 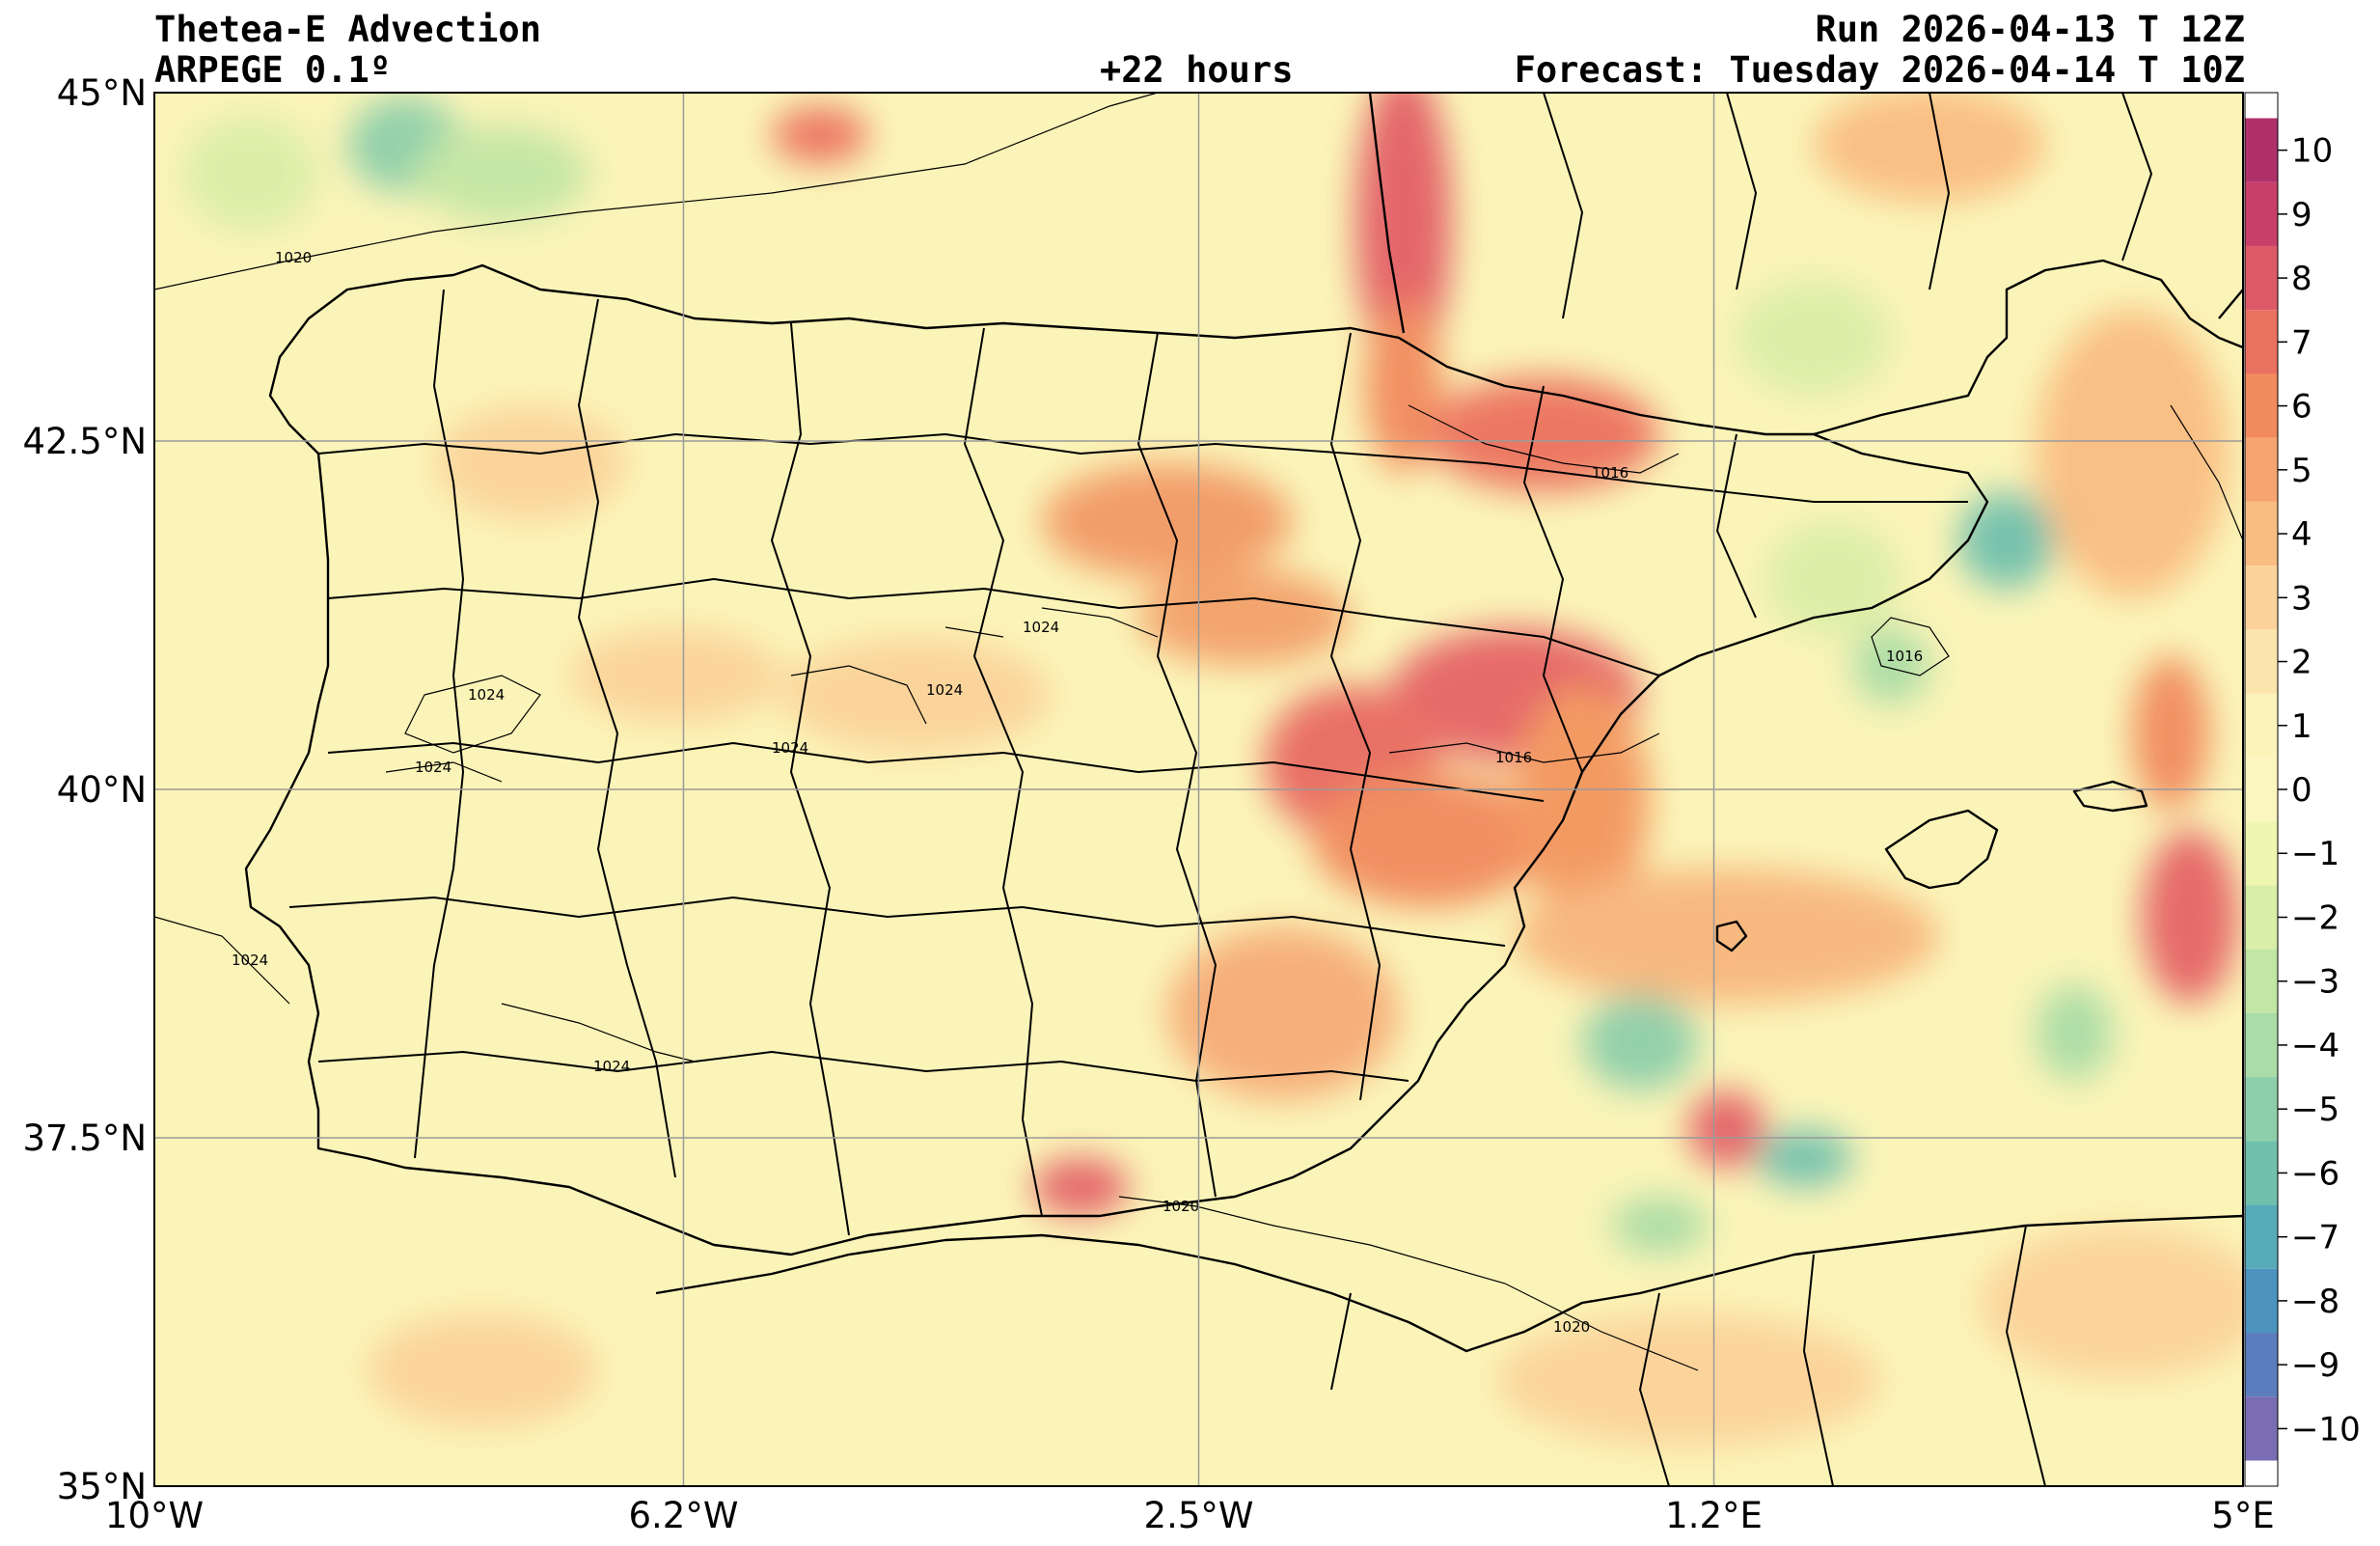 I want to click on colorbar-label: 2, so click(x=2301, y=663).